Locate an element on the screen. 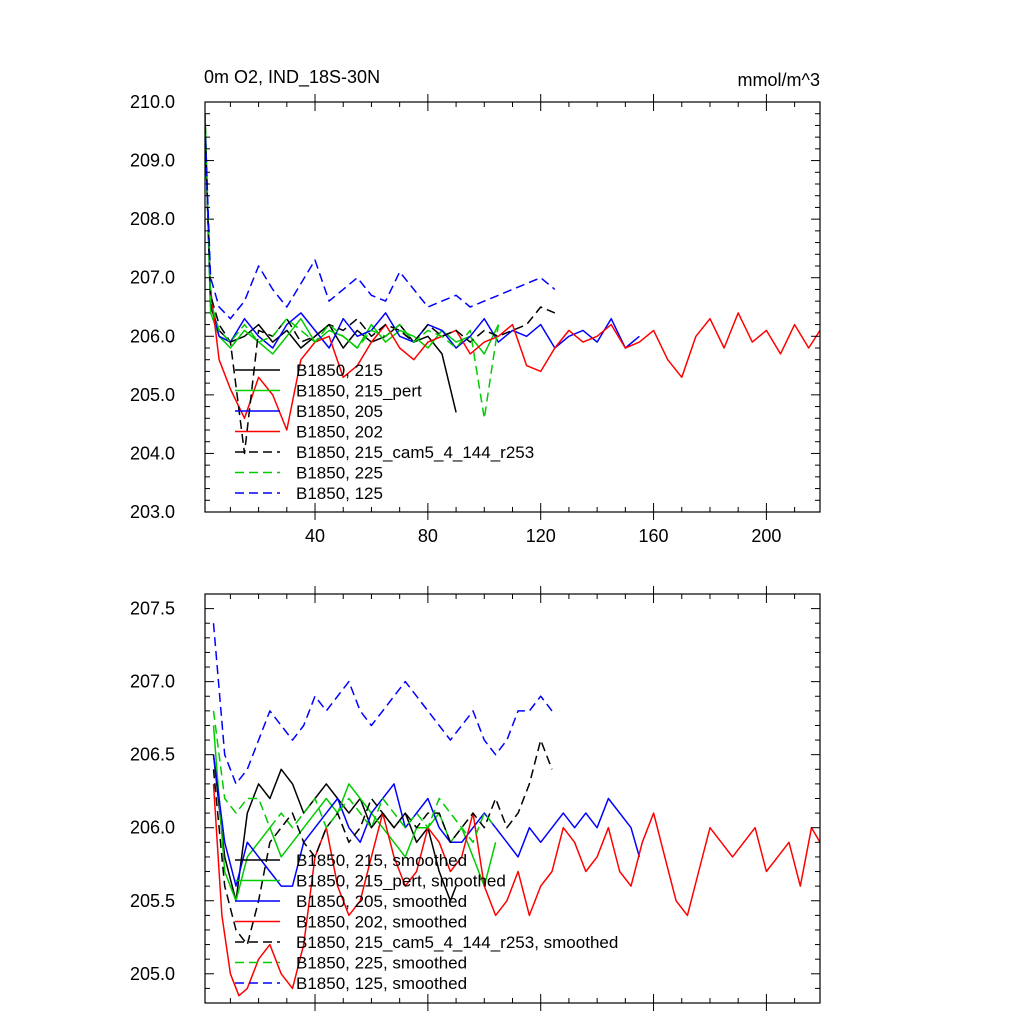  legend-label: B1850, 205 is located at coordinates (339, 411).